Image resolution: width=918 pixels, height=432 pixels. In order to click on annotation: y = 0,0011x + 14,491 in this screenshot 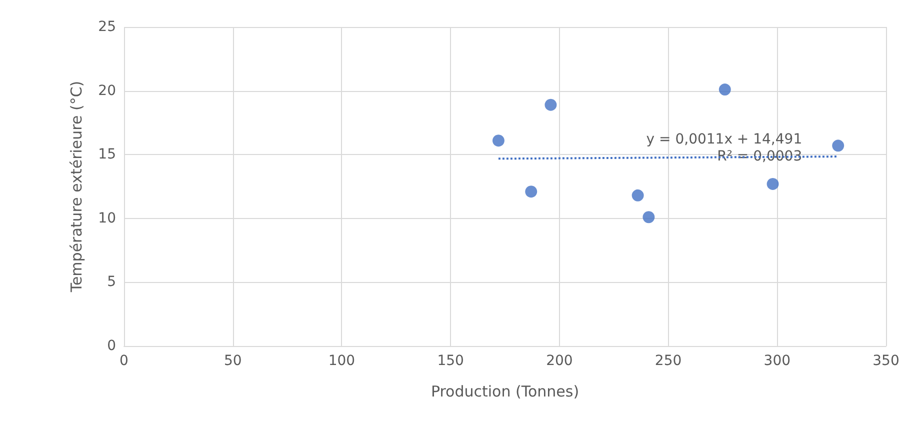, I will do `click(724, 140)`.